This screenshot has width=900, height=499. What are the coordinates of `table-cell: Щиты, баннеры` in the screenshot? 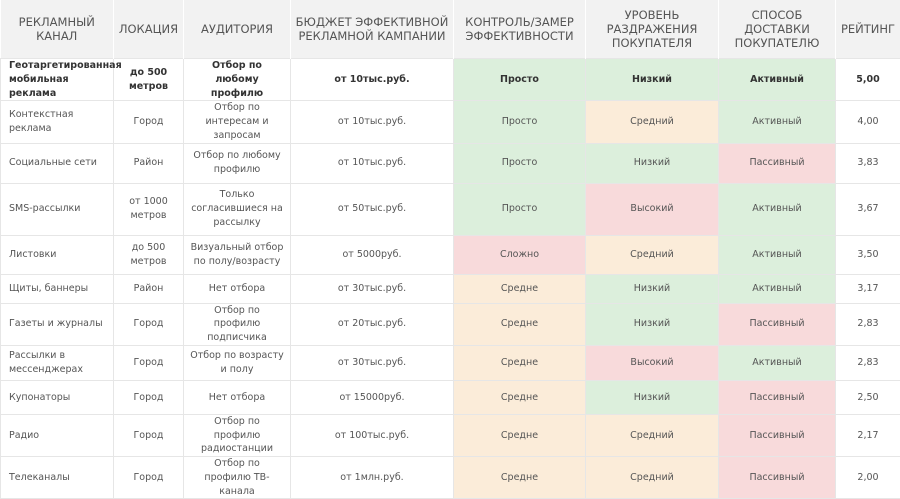 It's located at (57, 288).